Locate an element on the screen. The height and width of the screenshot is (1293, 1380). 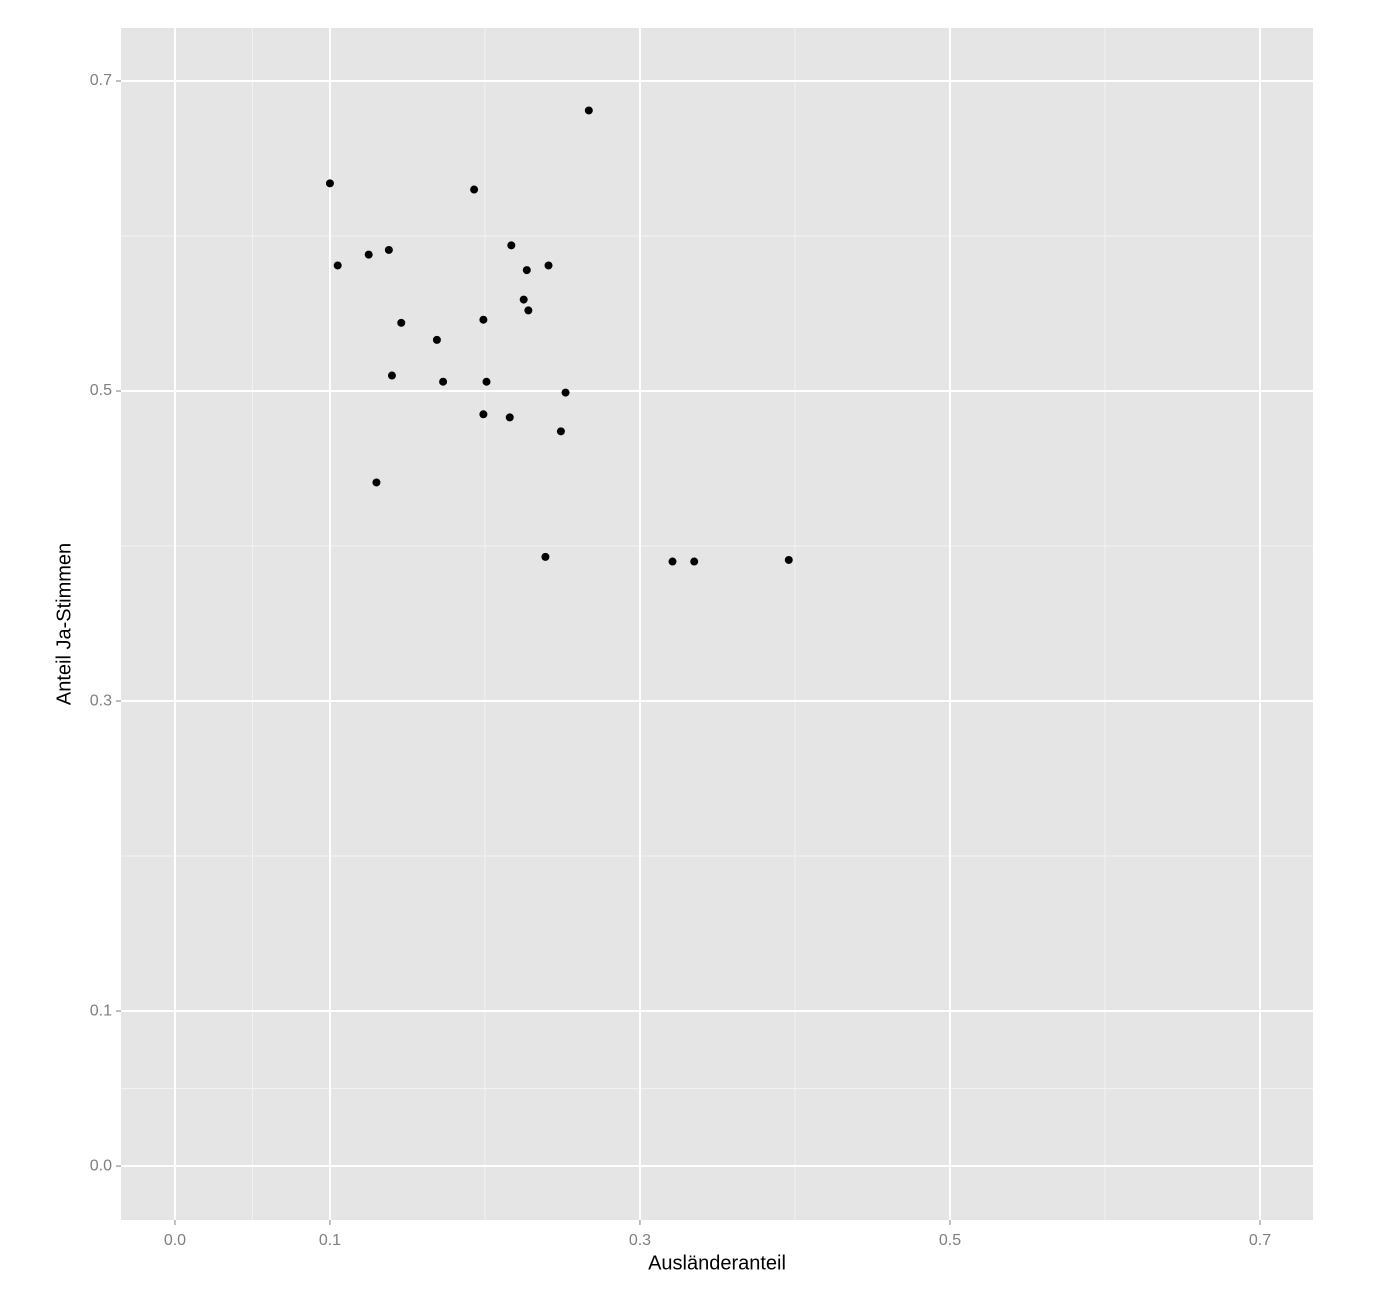
y-tick-label: 0.7 is located at coordinates (101, 80).